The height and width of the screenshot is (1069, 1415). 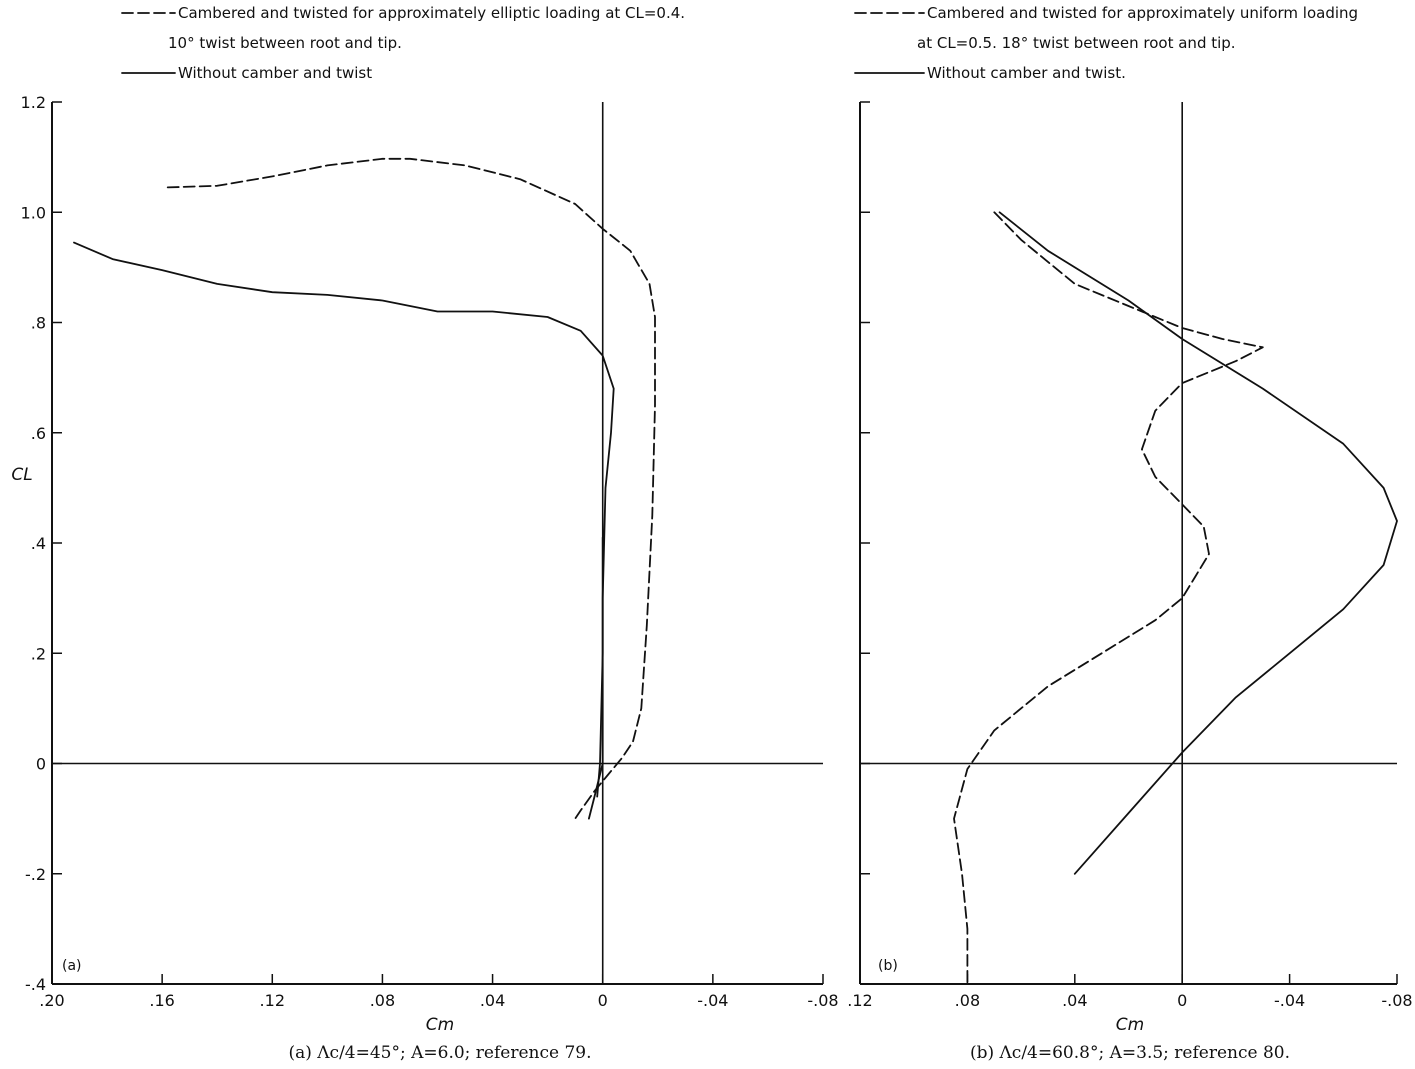 What do you see at coordinates (72, 966) in the screenshot?
I see `panel-tag: (a)` at bounding box center [72, 966].